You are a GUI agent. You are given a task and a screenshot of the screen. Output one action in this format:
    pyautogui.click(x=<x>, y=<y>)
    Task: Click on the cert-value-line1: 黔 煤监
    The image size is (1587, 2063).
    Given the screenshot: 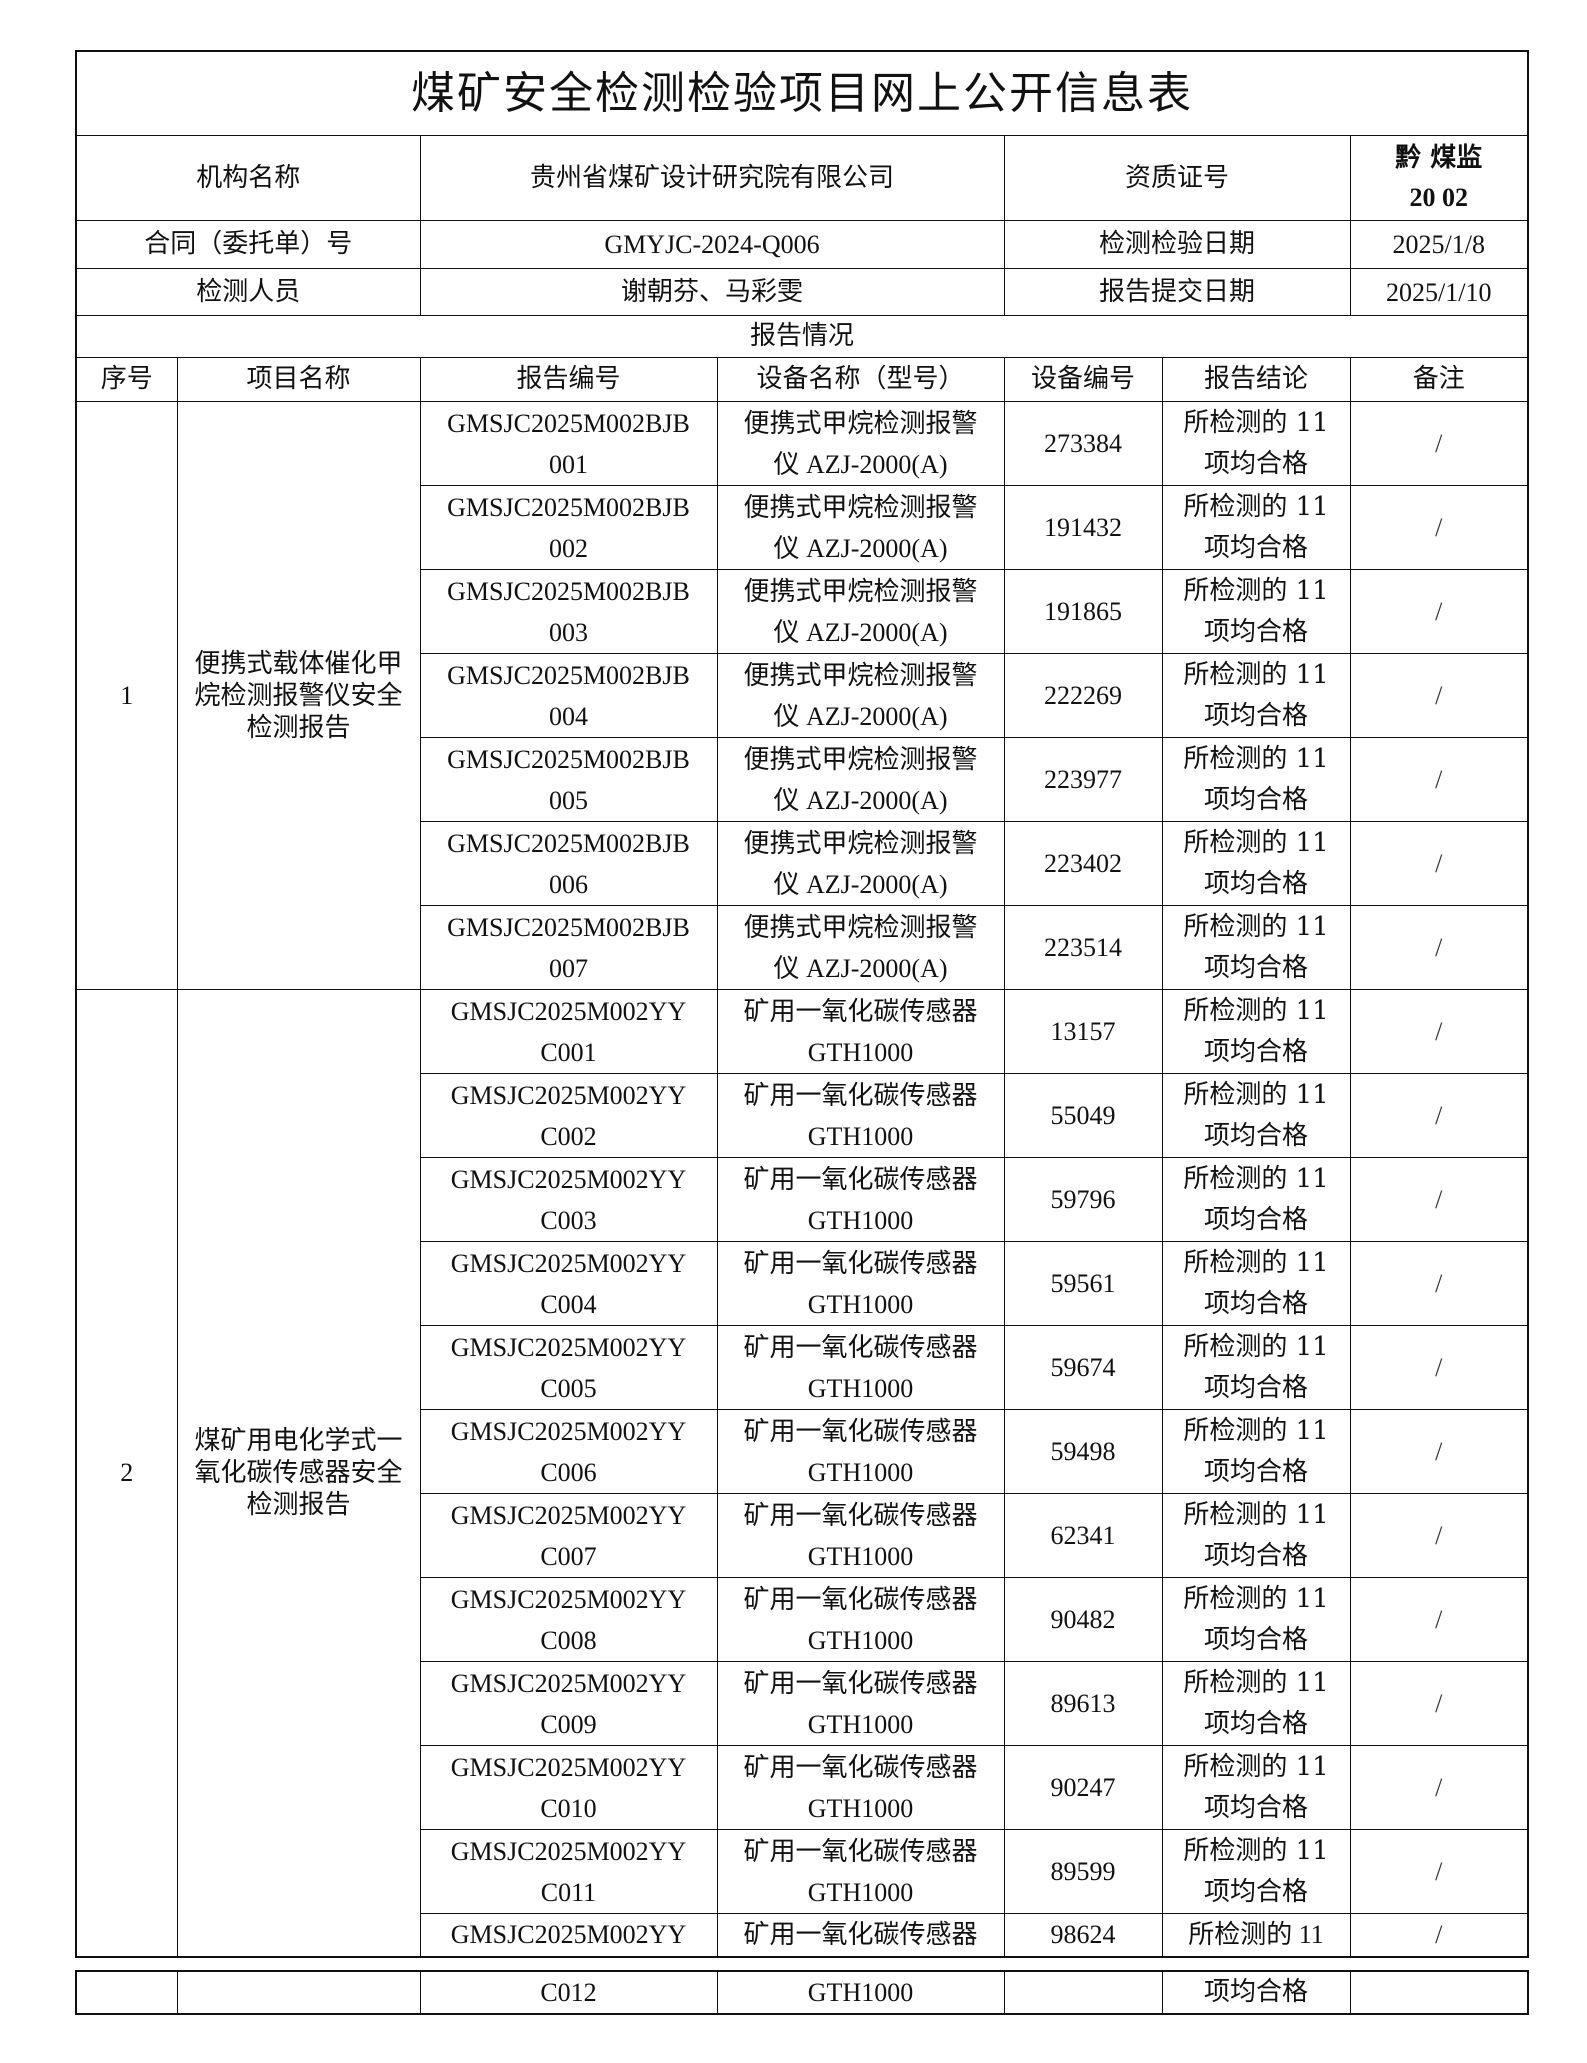 What is the action you would take?
    pyautogui.click(x=1439, y=158)
    